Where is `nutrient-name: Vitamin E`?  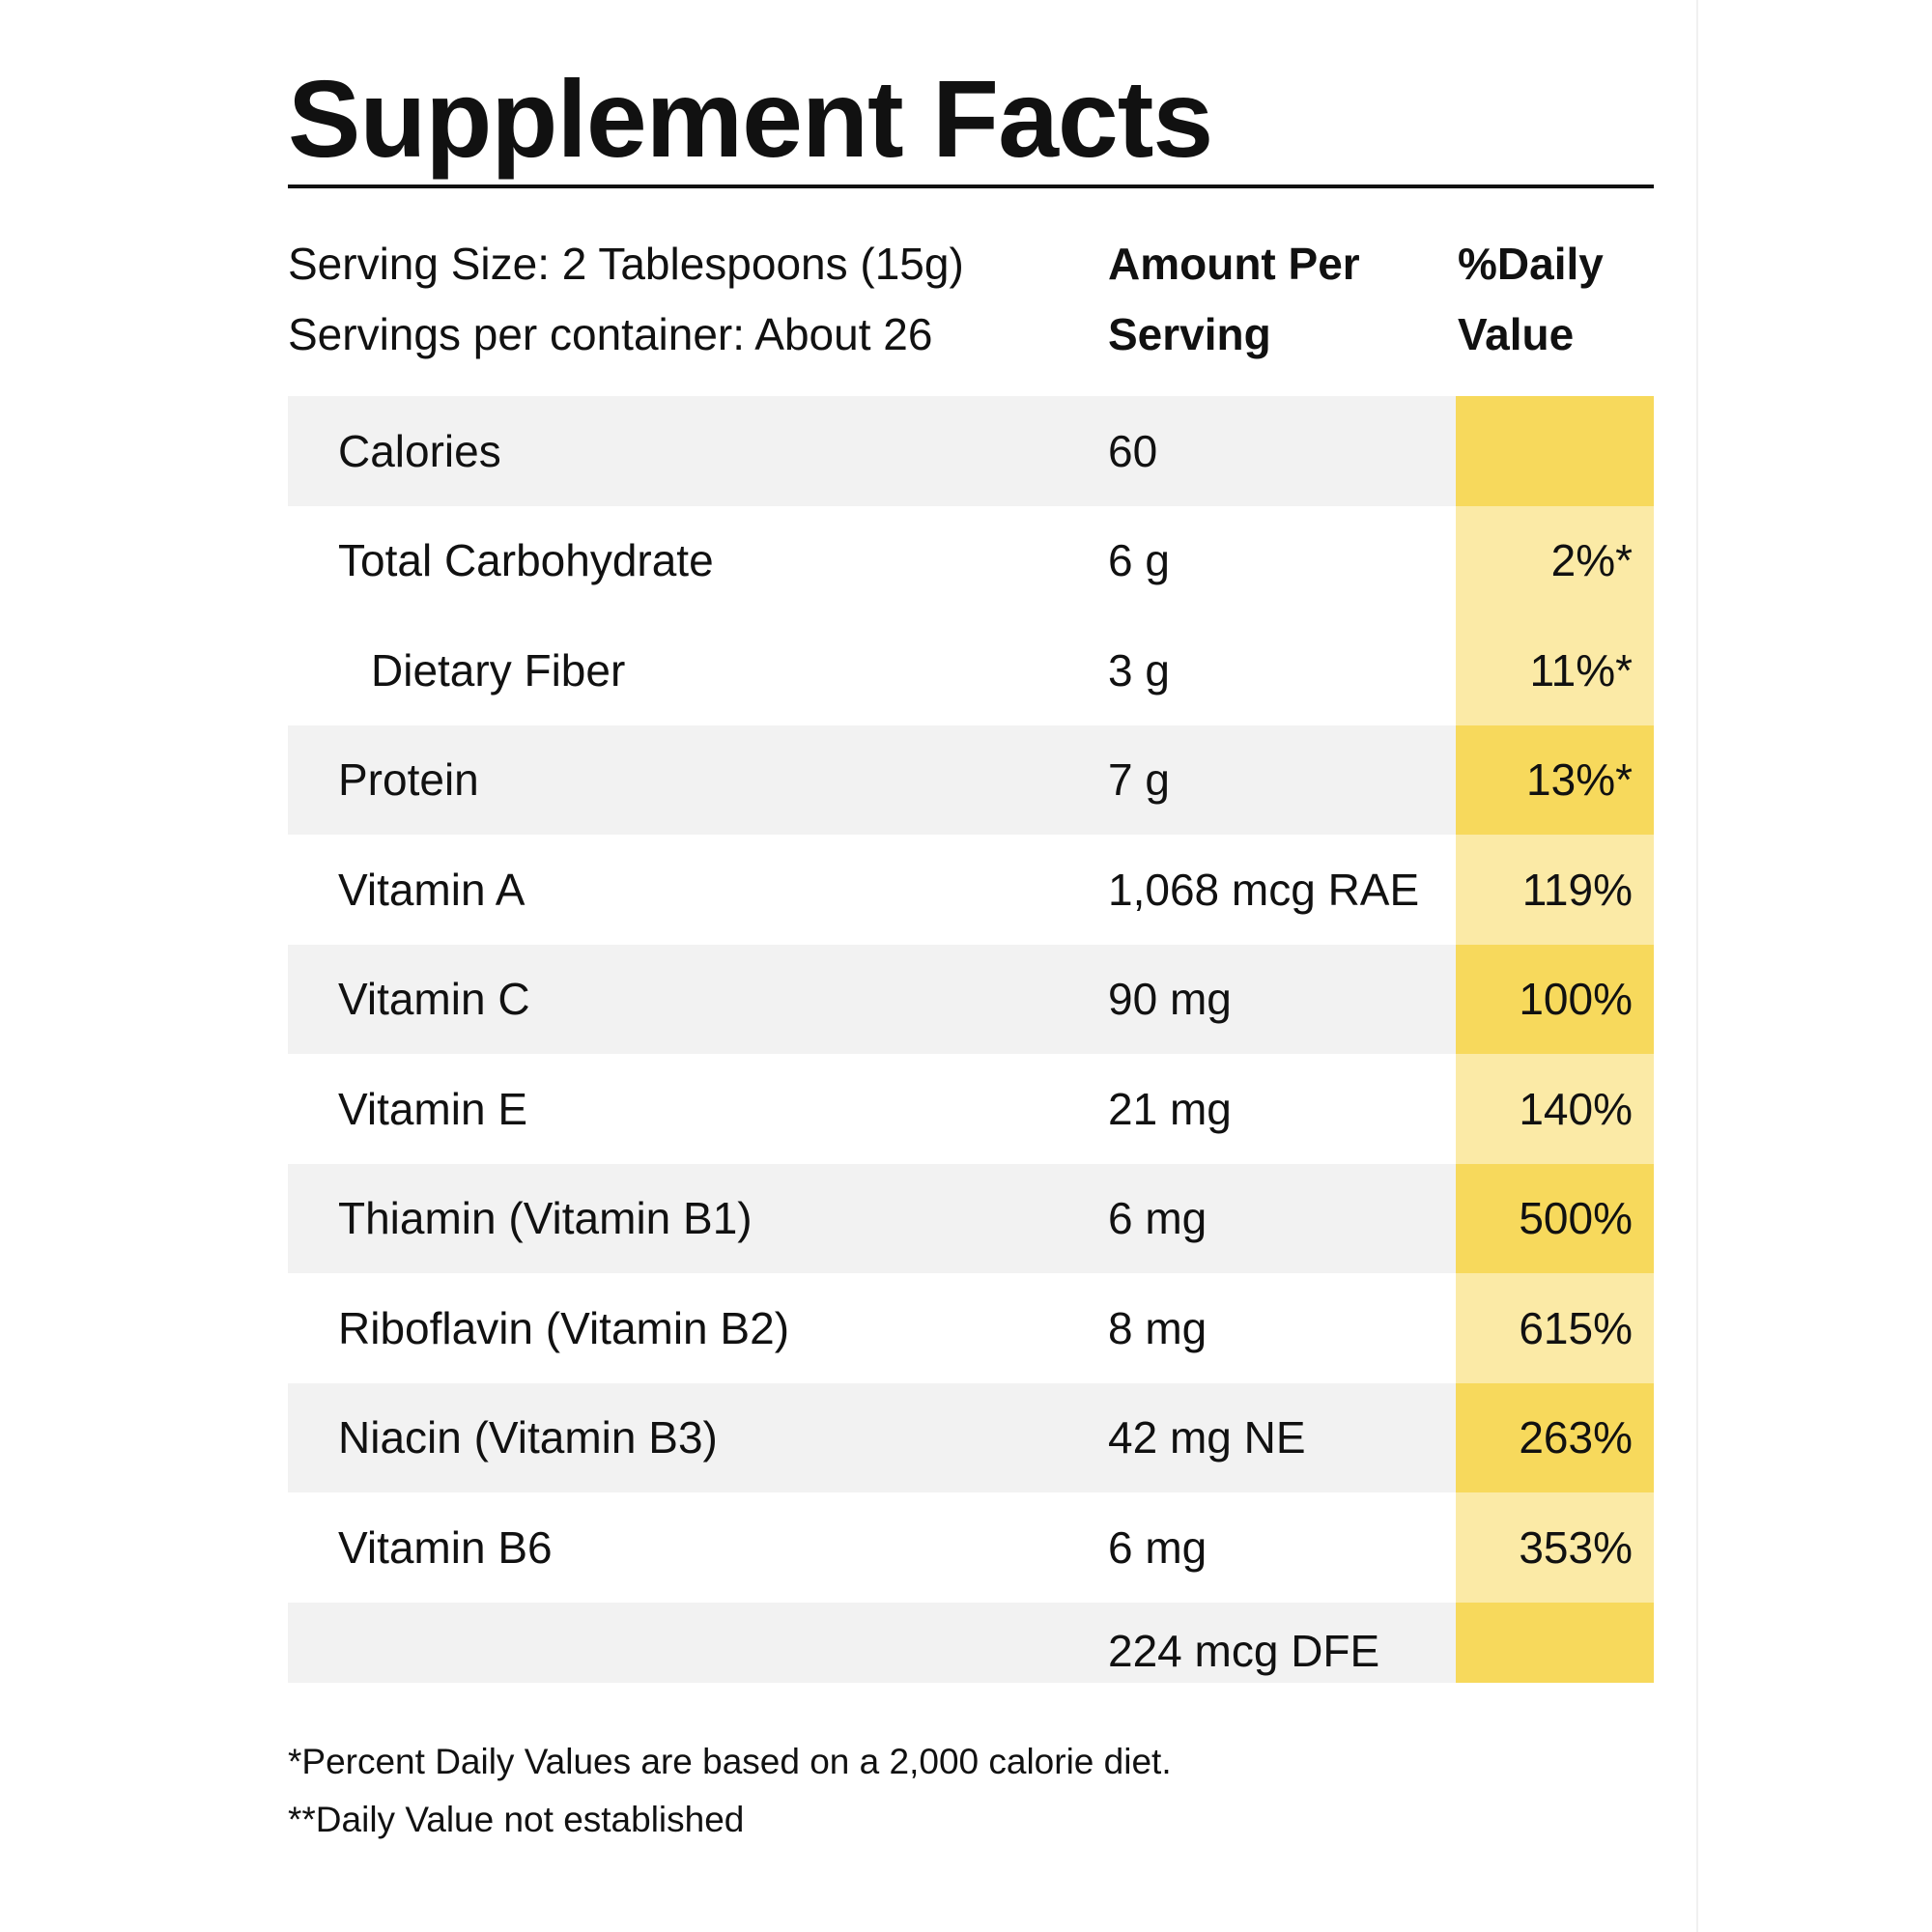
nutrient-name: Vitamin E is located at coordinates (433, 1108).